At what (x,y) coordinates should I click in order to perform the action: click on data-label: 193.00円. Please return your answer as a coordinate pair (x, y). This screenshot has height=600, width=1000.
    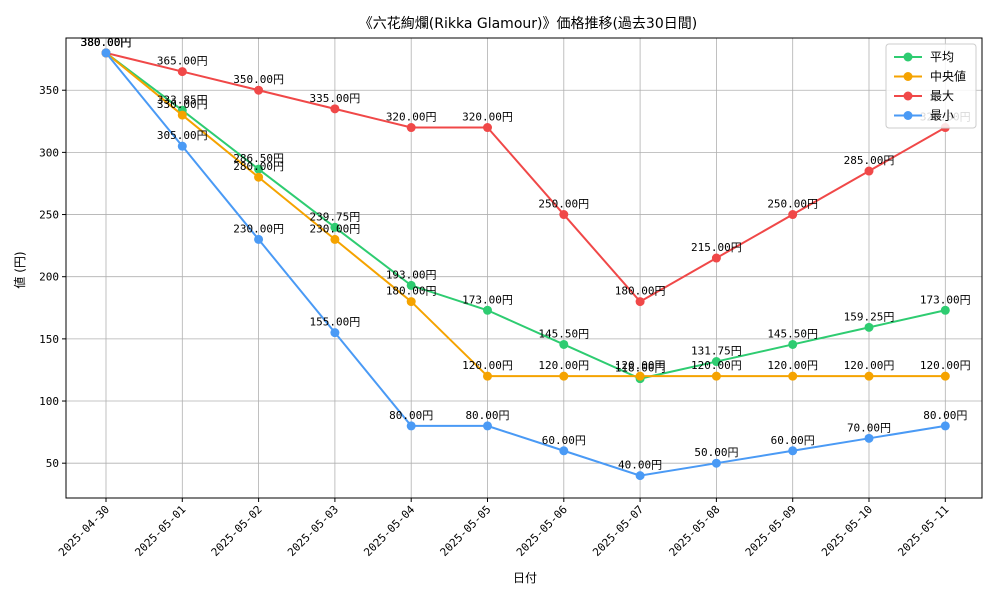
    Looking at the image, I should click on (411, 274).